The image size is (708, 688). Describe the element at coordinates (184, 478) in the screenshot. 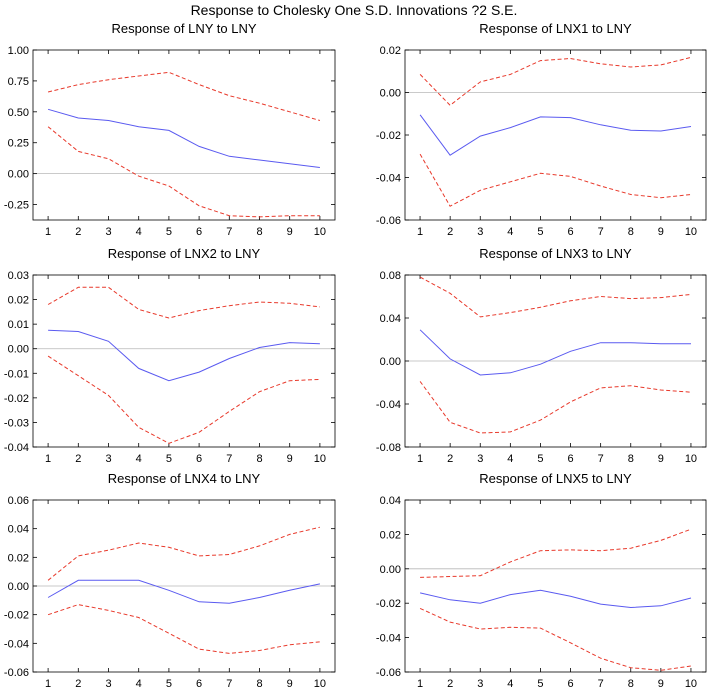

I see `panel-title: Response of LNX4 to LNY` at that location.